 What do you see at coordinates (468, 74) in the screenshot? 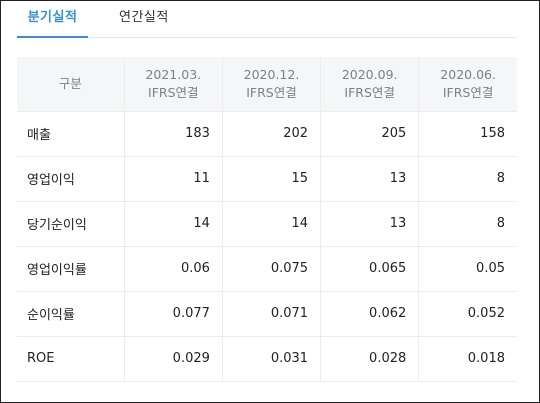
I see `period-date: 2020.06.` at bounding box center [468, 74].